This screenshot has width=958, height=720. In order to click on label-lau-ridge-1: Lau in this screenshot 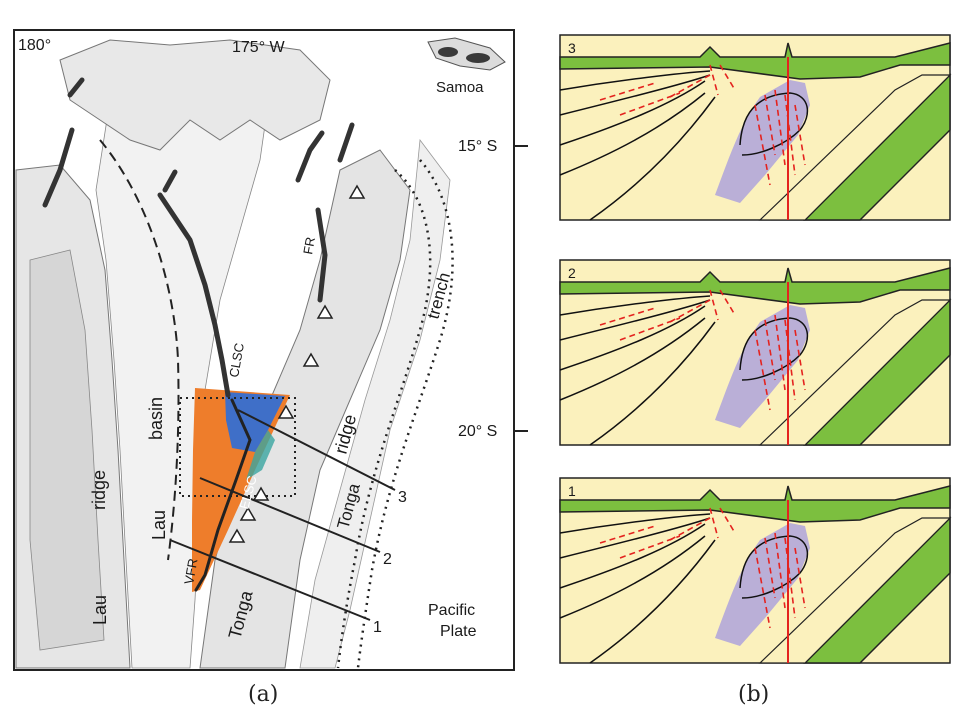, I will do `click(100, 610)`.